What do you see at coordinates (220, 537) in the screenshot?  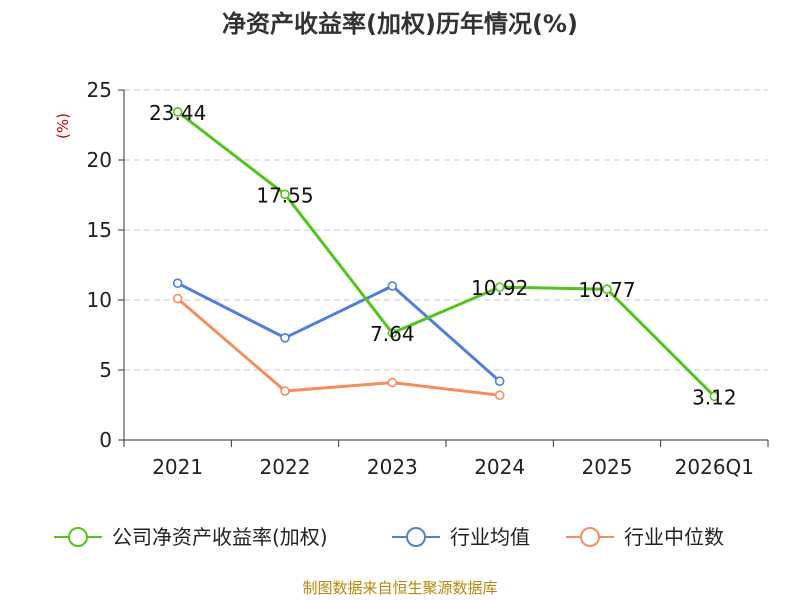 I see `legend-label: 公司净资产收益率(加权)` at bounding box center [220, 537].